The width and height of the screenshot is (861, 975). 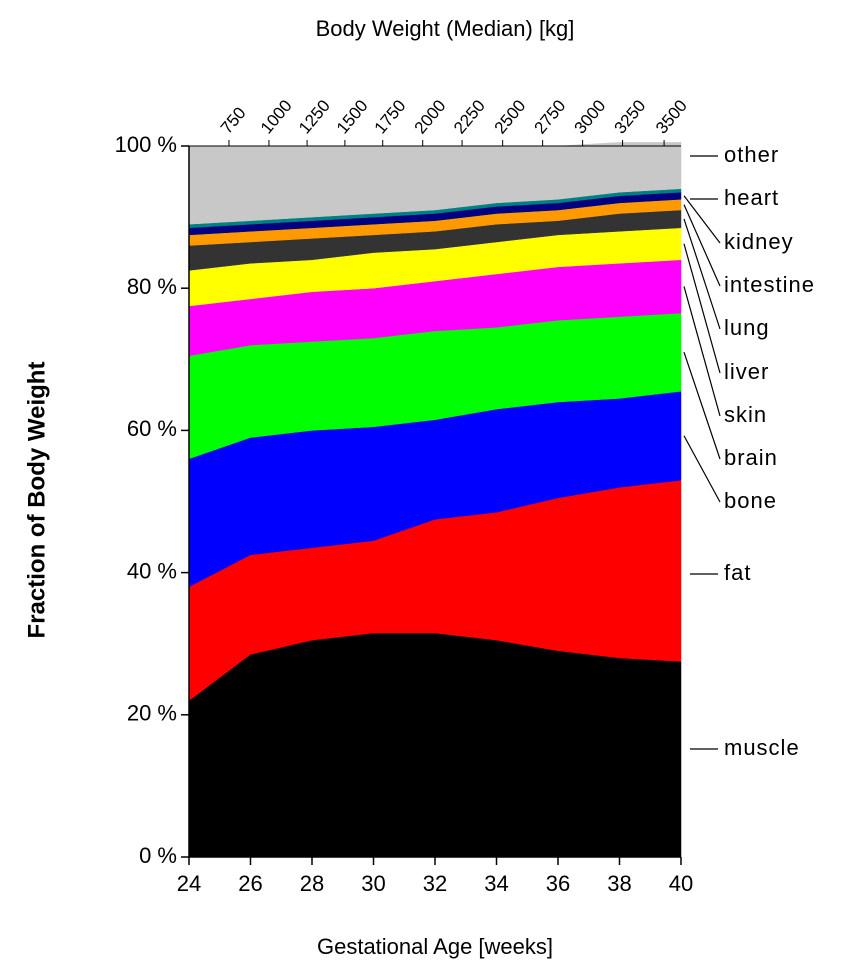 I want to click on x-tick-label: 32, so click(x=435, y=883).